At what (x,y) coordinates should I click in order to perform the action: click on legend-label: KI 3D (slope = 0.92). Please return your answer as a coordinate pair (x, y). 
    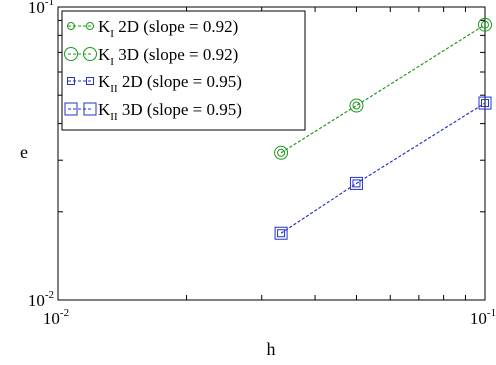
    Looking at the image, I should click on (168, 56).